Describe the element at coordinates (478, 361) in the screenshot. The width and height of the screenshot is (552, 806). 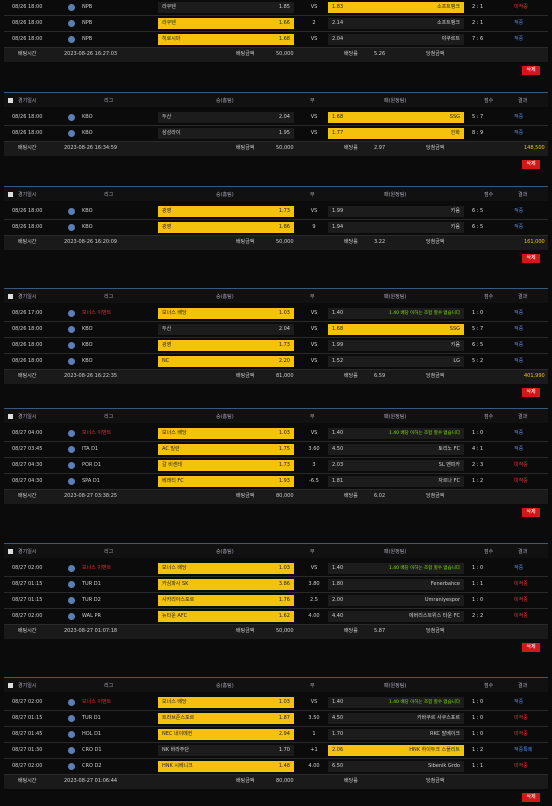
I see `score: 5 : 2` at that location.